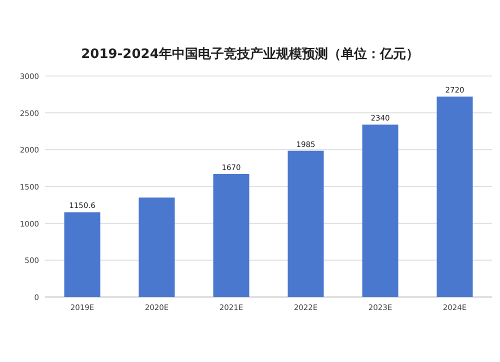  What do you see at coordinates (250, 54) in the screenshot?
I see `chart-title: 2019-2024年中国电子竞技产业规模预测（单位：亿元）` at bounding box center [250, 54].